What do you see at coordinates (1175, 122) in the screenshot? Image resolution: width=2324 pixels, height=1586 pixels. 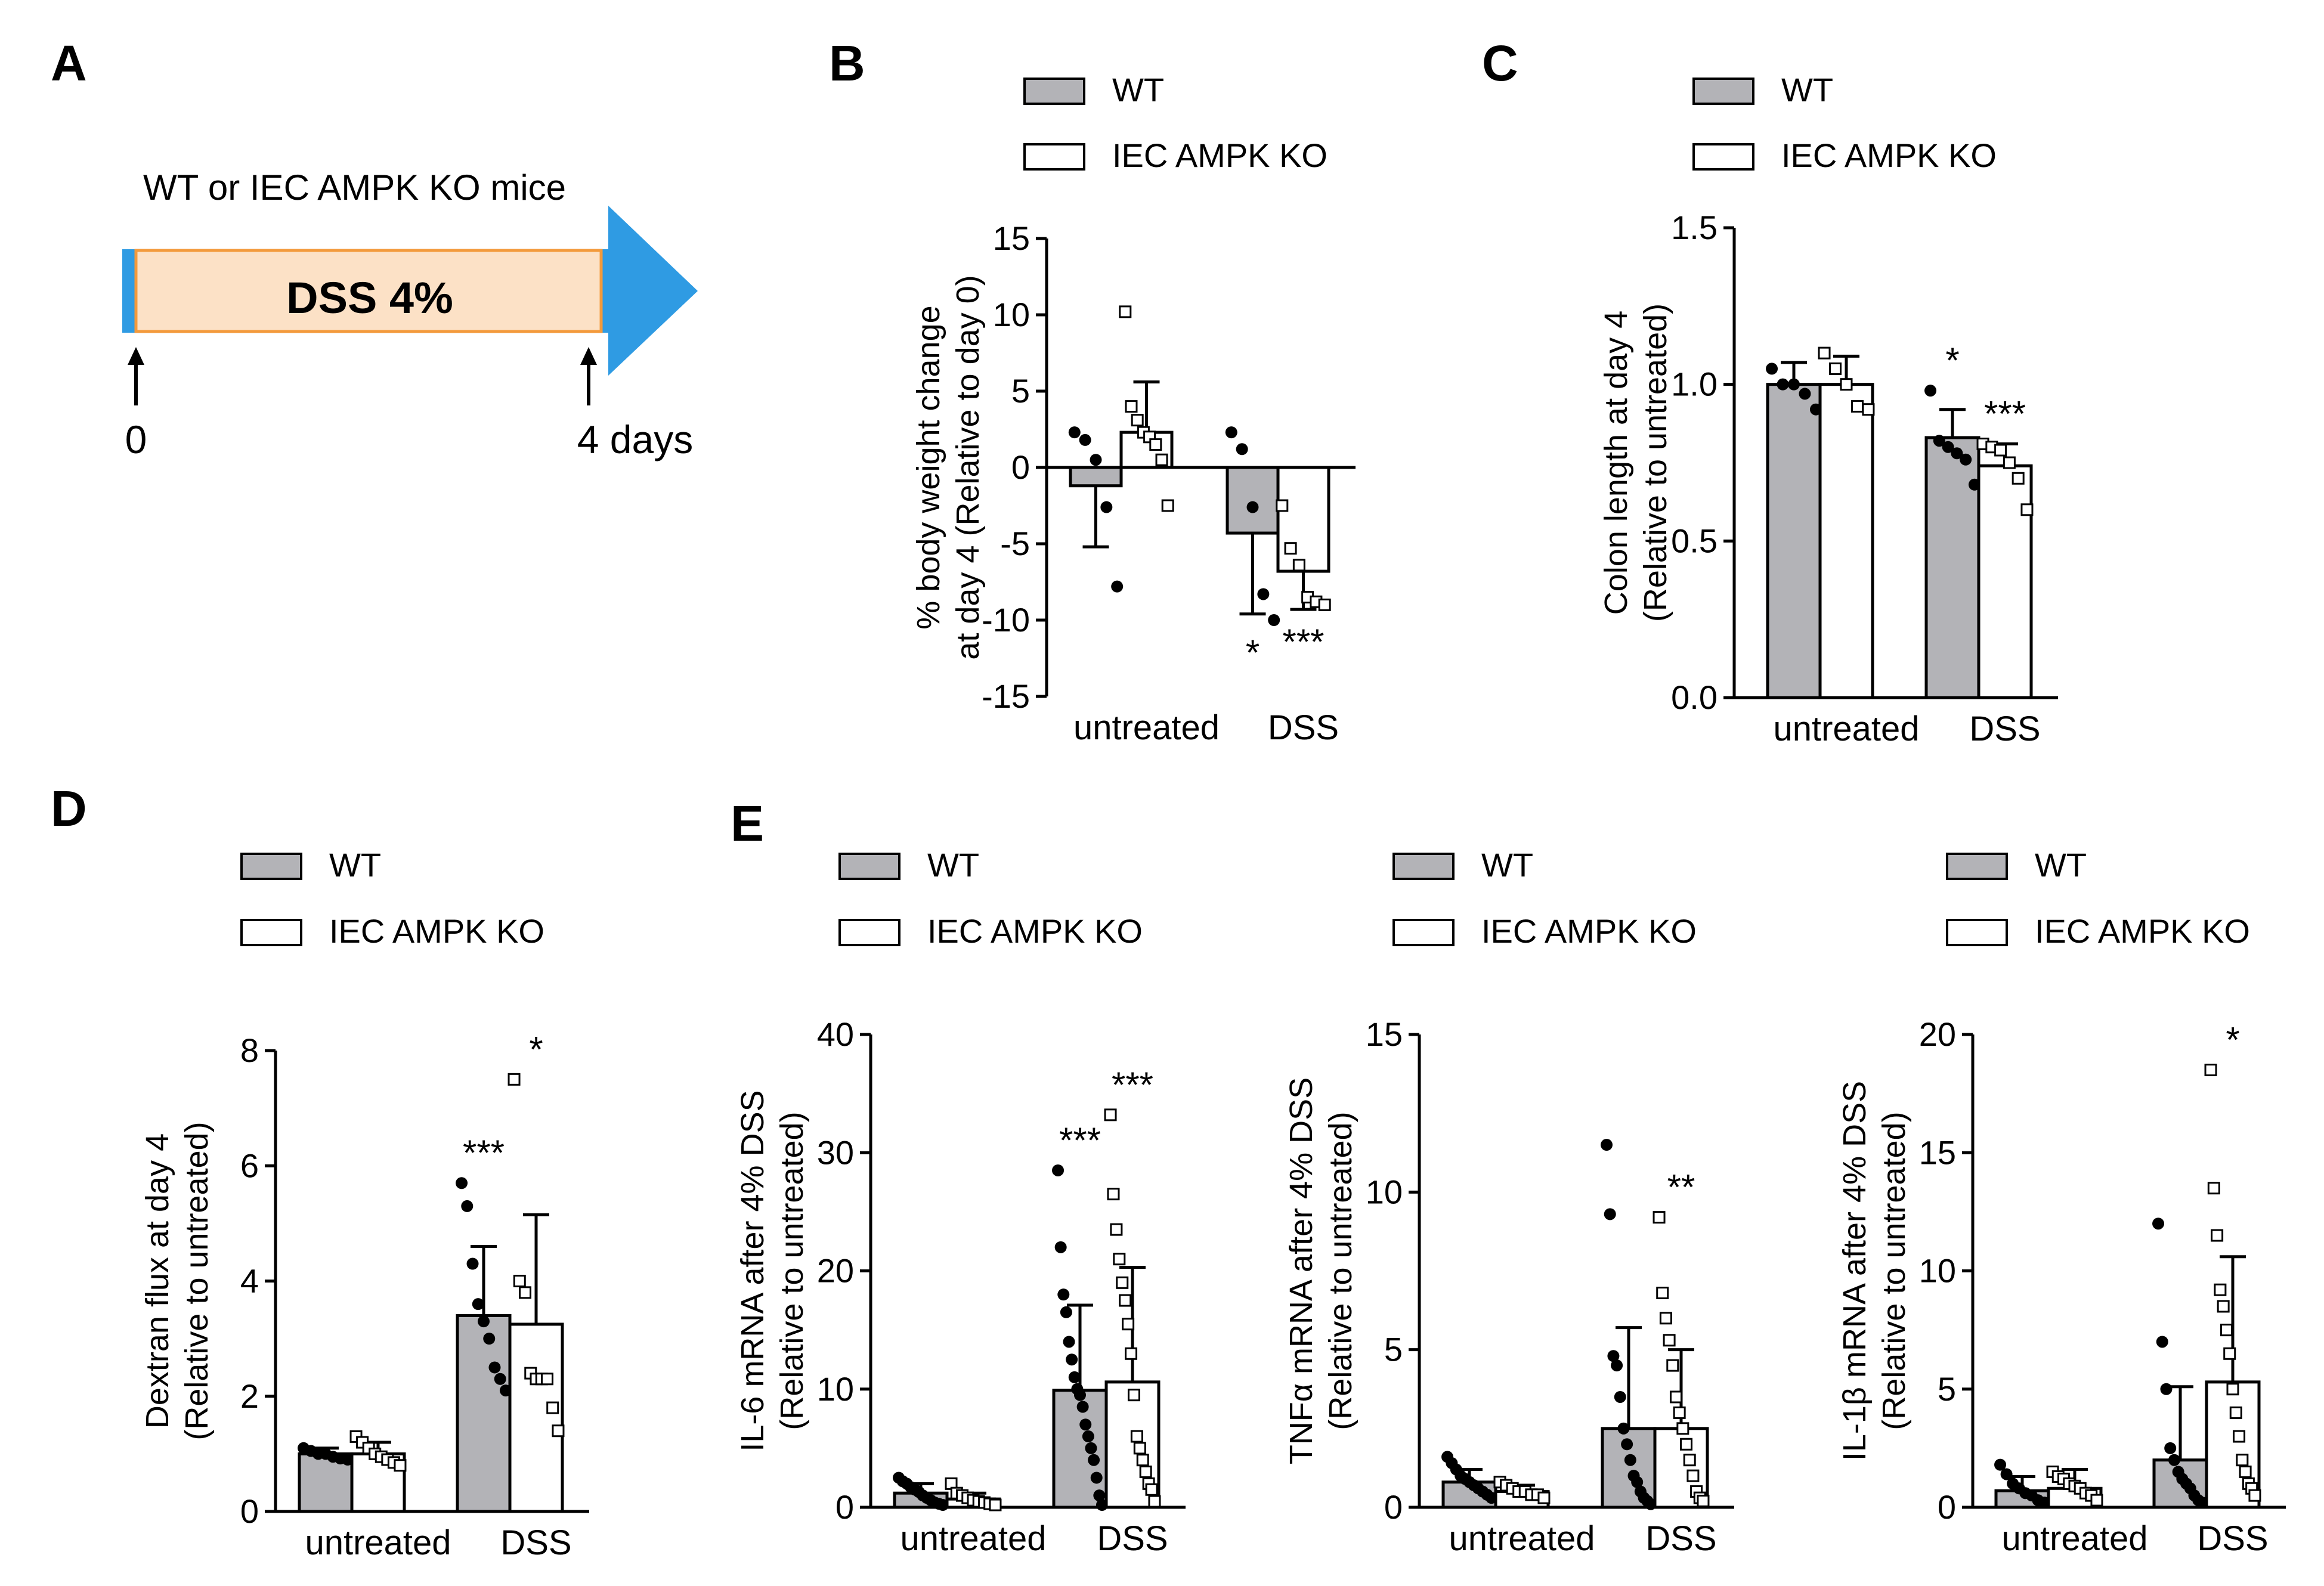 I see `legend-b: WT IEC AMPK KO` at bounding box center [1175, 122].